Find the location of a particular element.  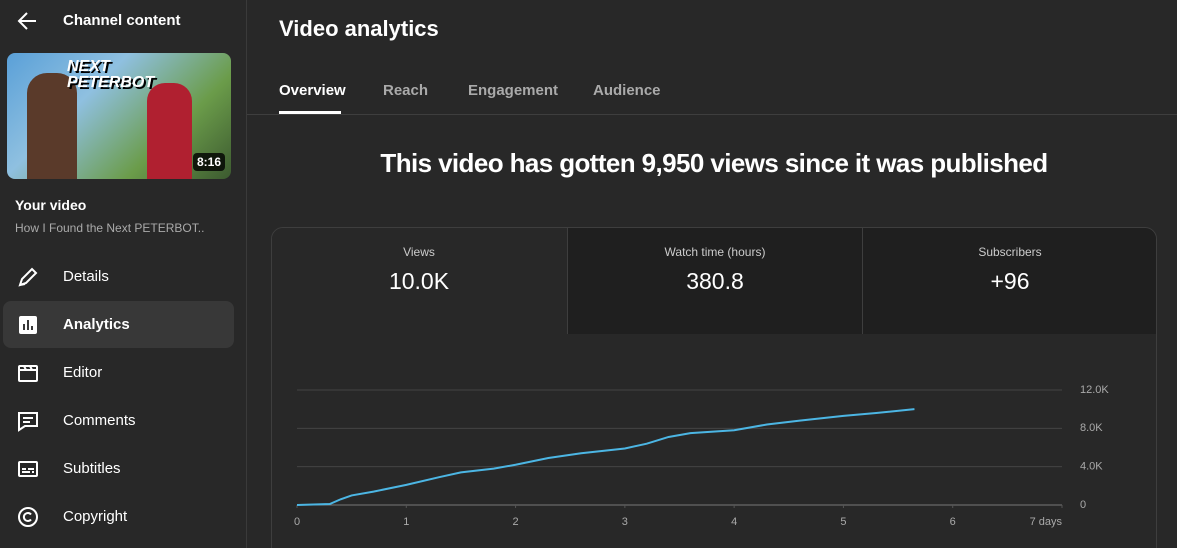

tab: Engagement is located at coordinates (513, 90).